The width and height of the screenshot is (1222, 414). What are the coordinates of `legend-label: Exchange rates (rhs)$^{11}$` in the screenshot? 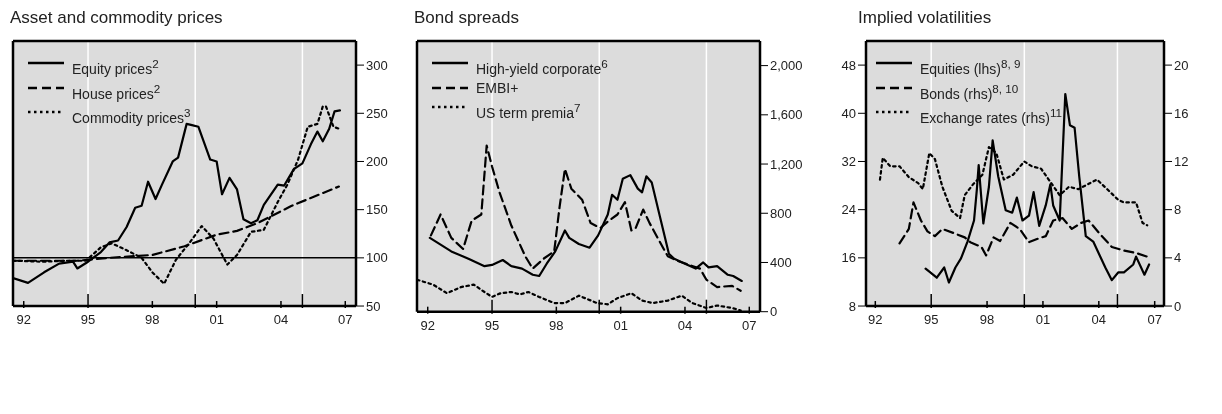 It's located at (991, 116).